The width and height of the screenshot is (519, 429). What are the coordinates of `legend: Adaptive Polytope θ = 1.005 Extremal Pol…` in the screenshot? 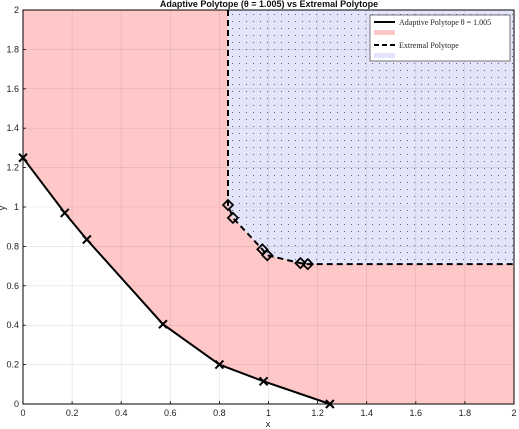 It's located at (440, 38).